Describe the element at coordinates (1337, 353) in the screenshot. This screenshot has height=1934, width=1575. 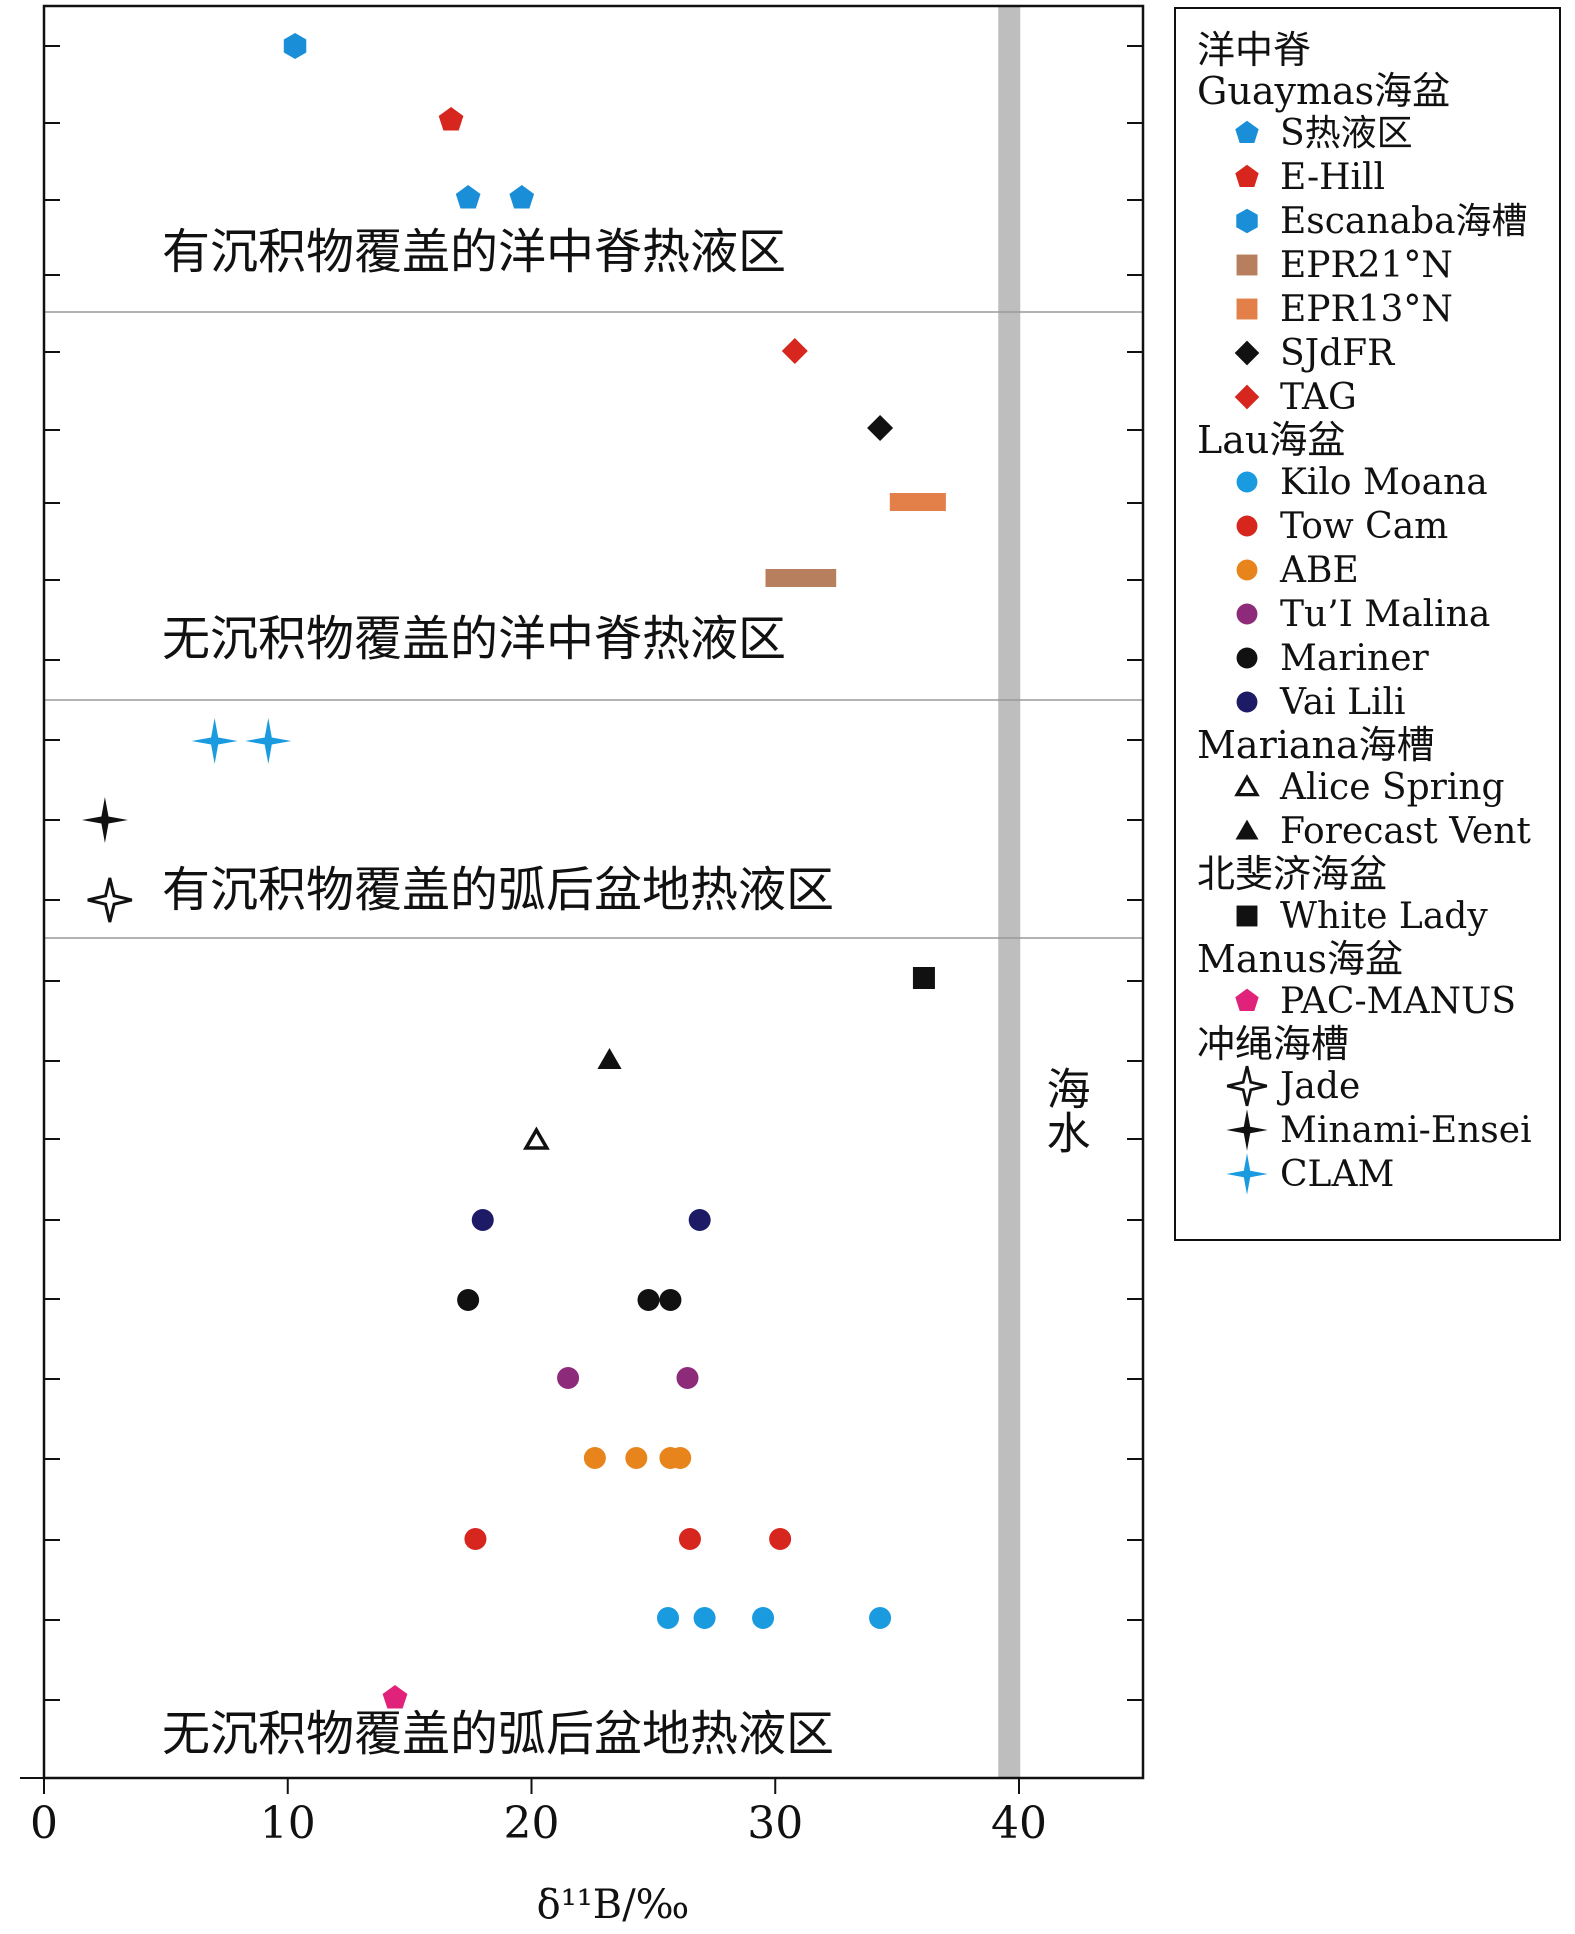
I see `legend-item-label: SJdFR` at that location.